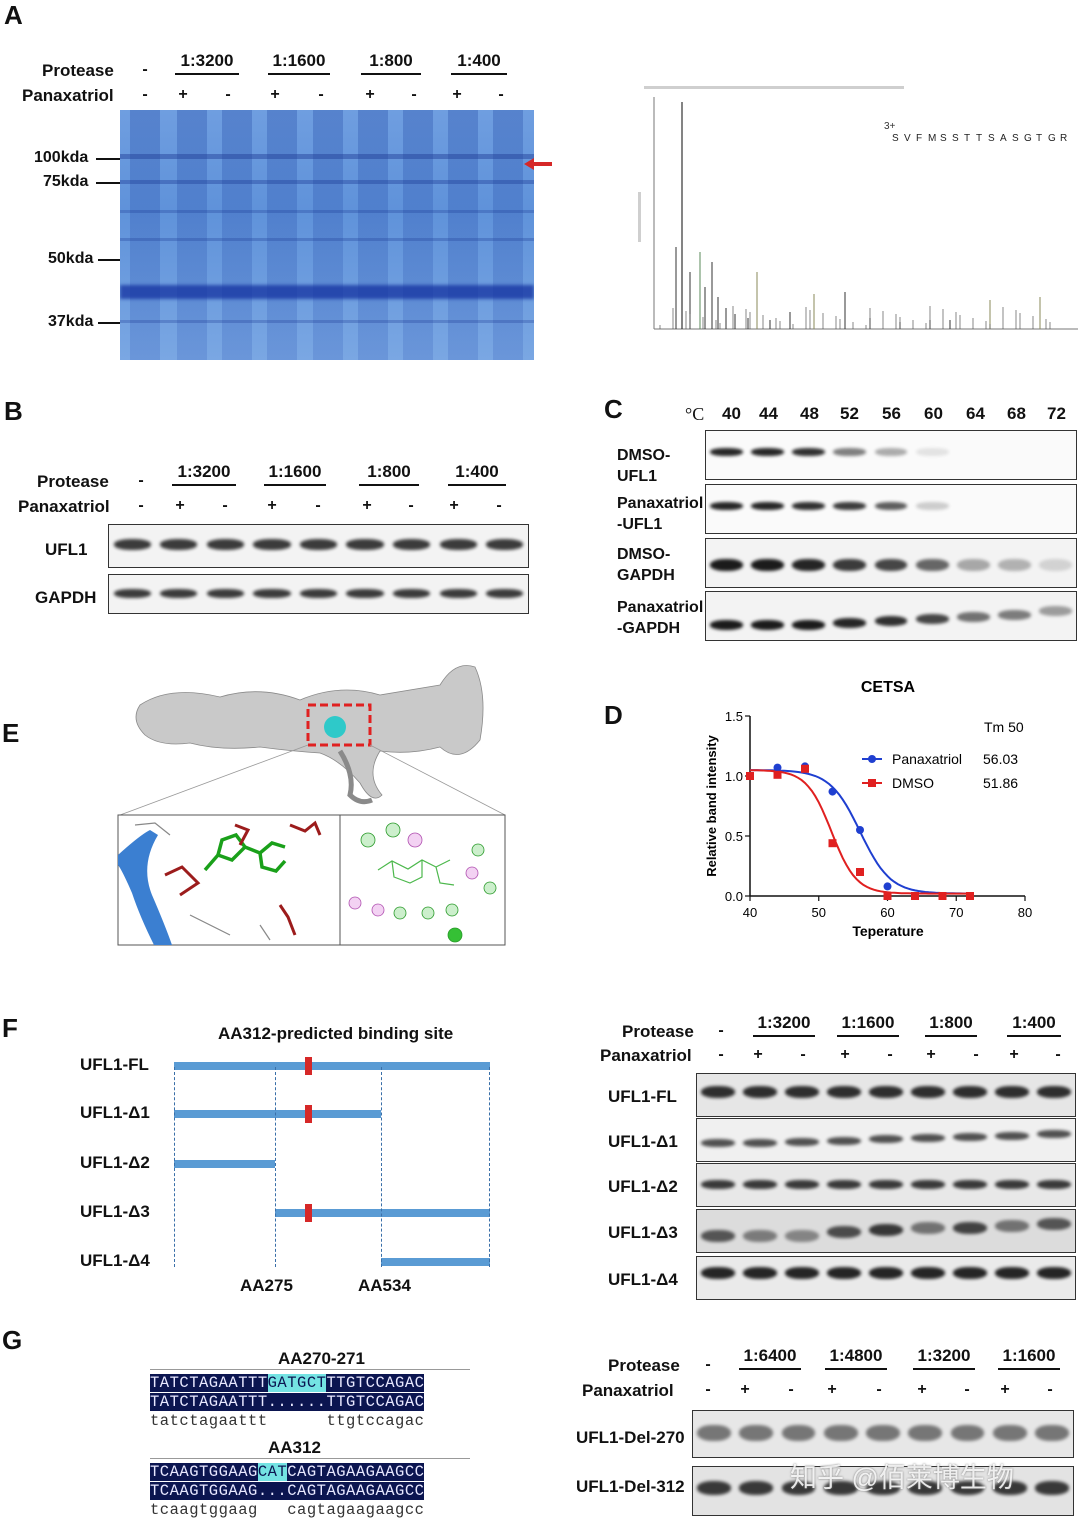  Describe the element at coordinates (71, 258) in the screenshot. I see `marker-50kda: 50kda` at that location.